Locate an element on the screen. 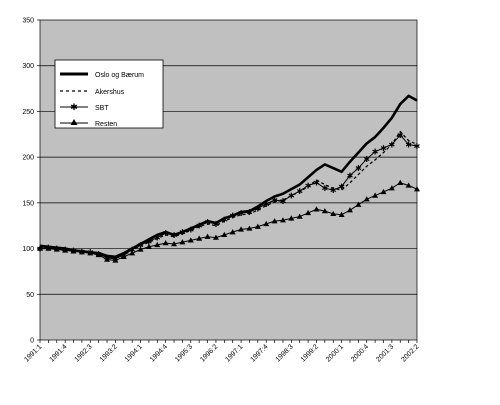 This screenshot has height=405, width=500. x-tick-label: 1995:3 is located at coordinates (184, 353).